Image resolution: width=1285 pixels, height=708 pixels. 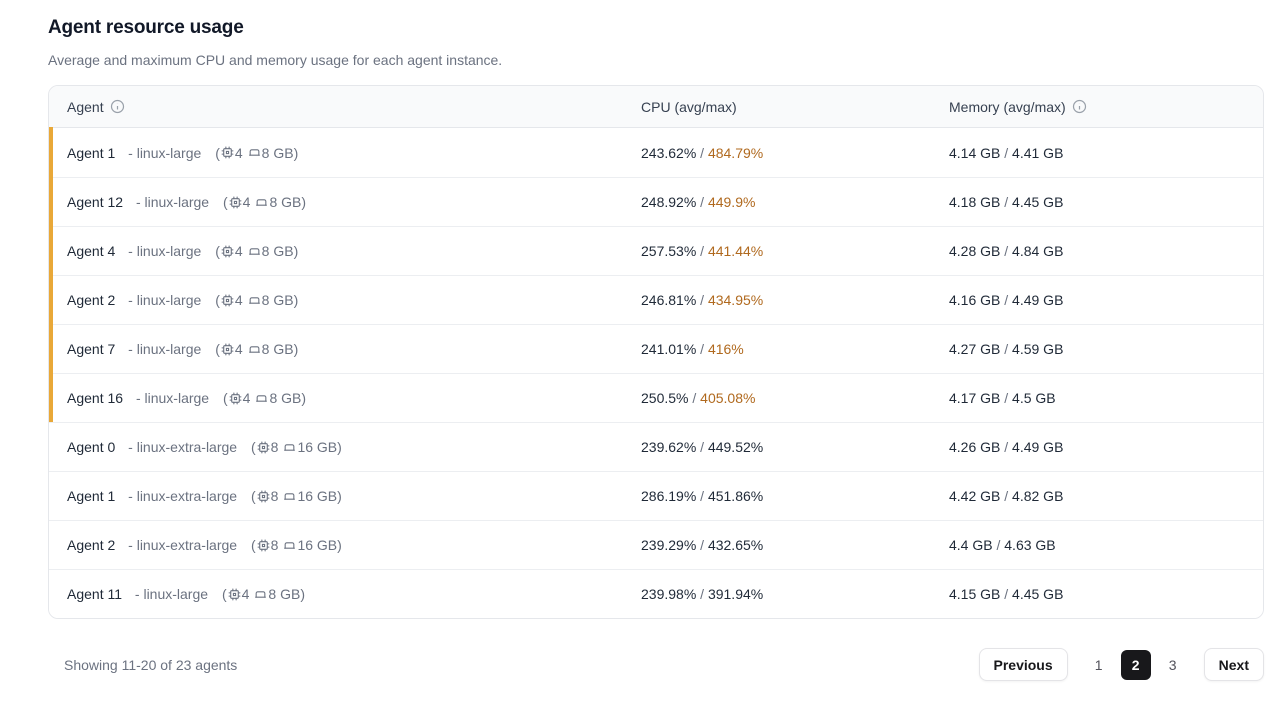 What do you see at coordinates (735, 594) in the screenshot?
I see `cpu-max-value: 391.94%` at bounding box center [735, 594].